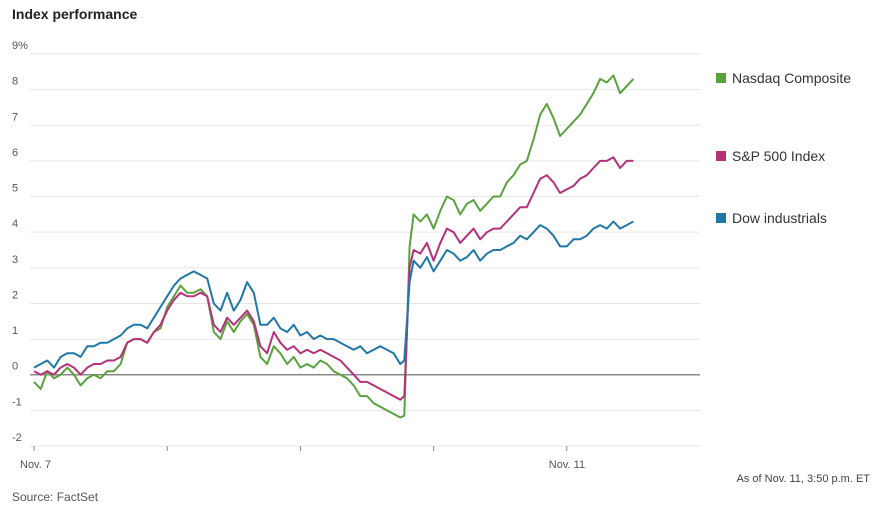 Image resolution: width=878 pixels, height=516 pixels. Describe the element at coordinates (15, 153) in the screenshot. I see `y-tick-label: 6` at that location.